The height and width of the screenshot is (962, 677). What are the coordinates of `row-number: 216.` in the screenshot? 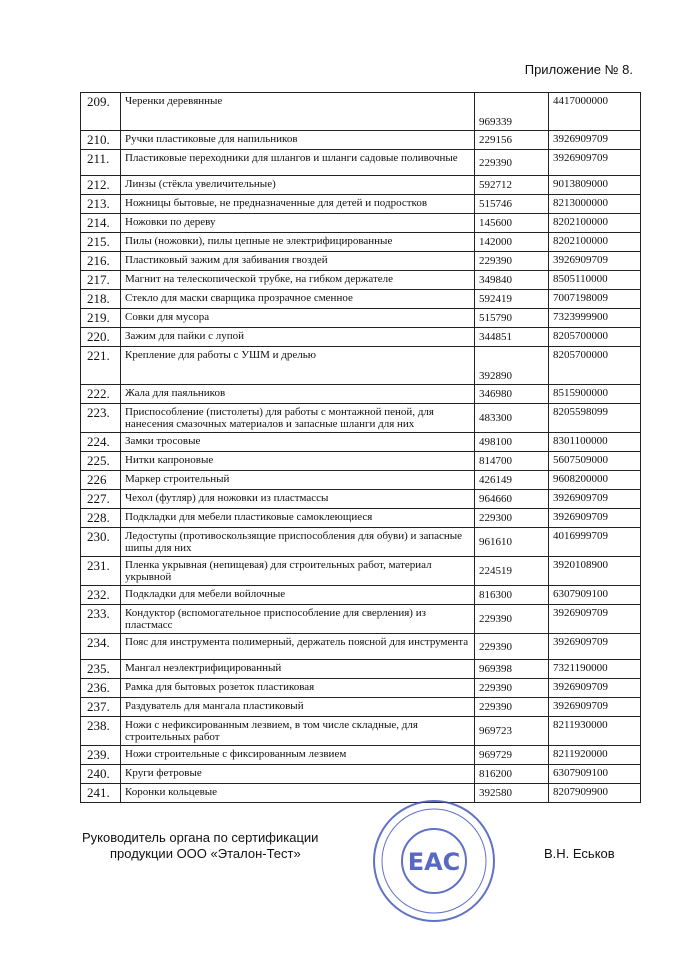 It's located at (100, 261).